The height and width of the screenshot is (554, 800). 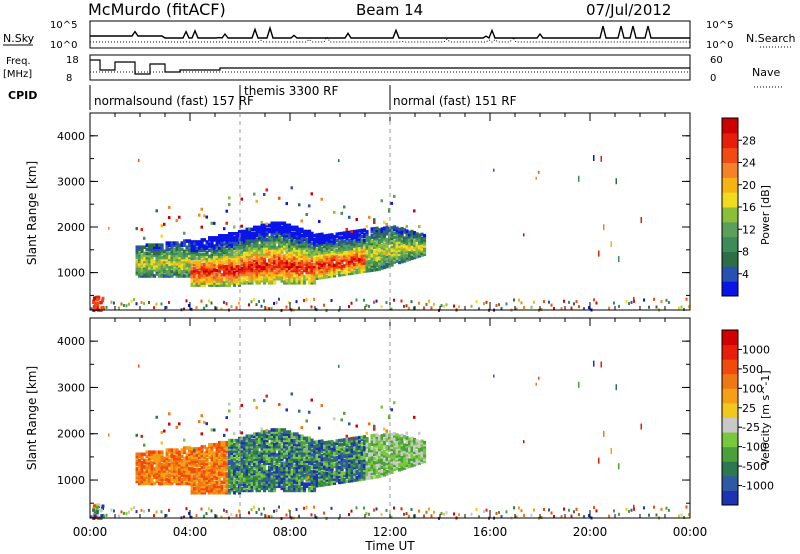 I want to click on freq-tick-bottom: 8, so click(x=69, y=78).